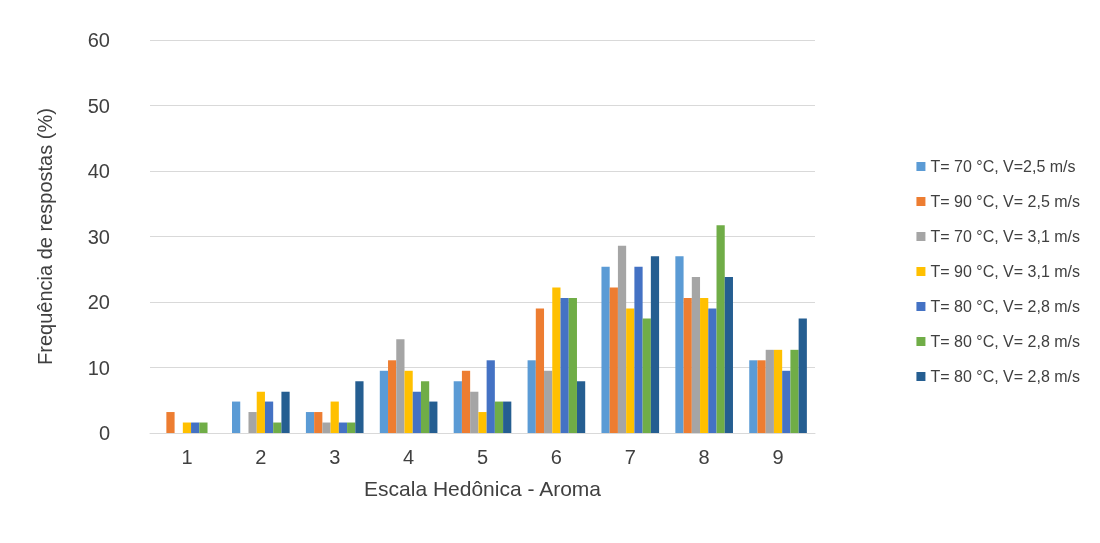 Image resolution: width=1100 pixels, height=543 pixels. I want to click on y-tick-label: 60, so click(98, 40).